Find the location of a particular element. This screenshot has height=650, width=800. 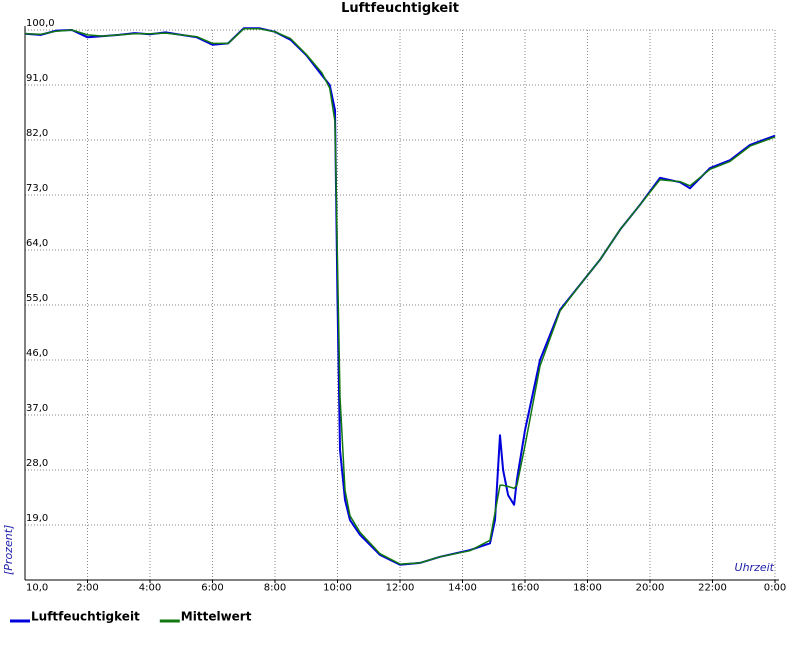

y-tick-label: 28,0 is located at coordinates (37, 463).